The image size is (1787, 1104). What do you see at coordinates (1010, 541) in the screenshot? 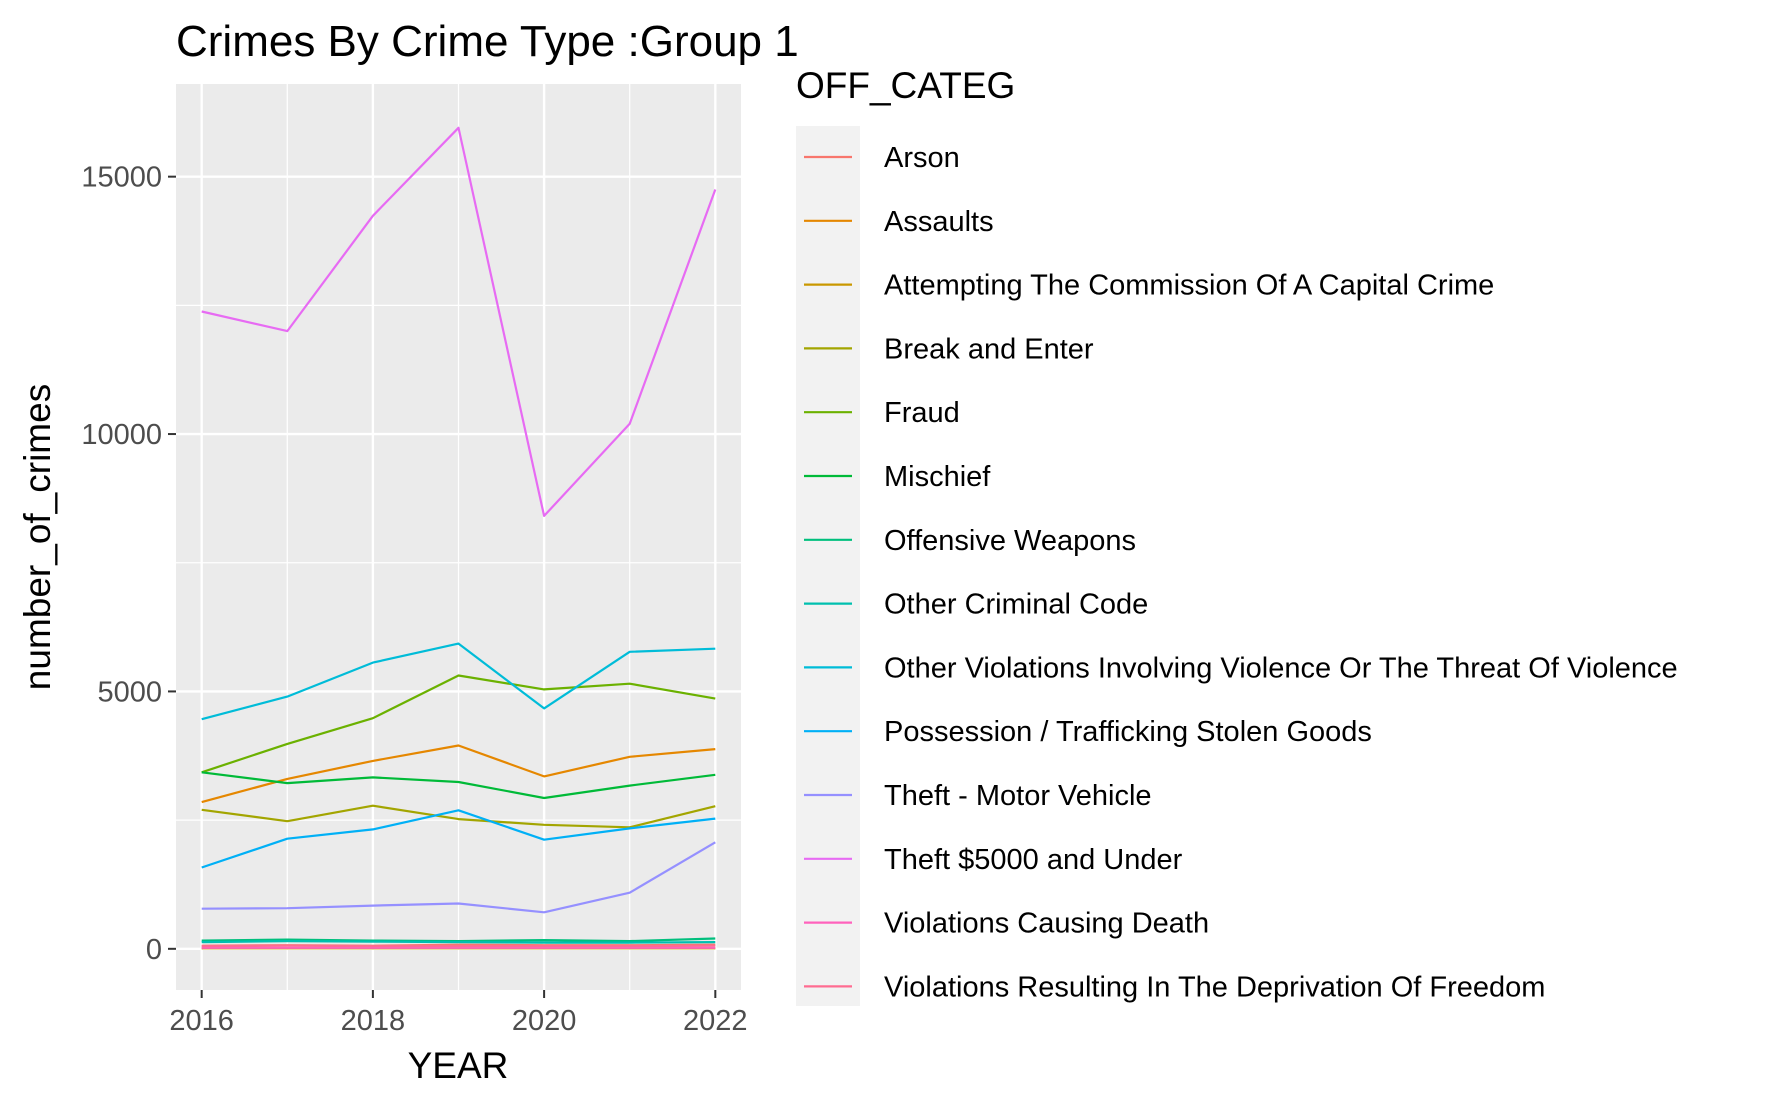
I see `legend-label-6: Offensive Weapons` at bounding box center [1010, 541].